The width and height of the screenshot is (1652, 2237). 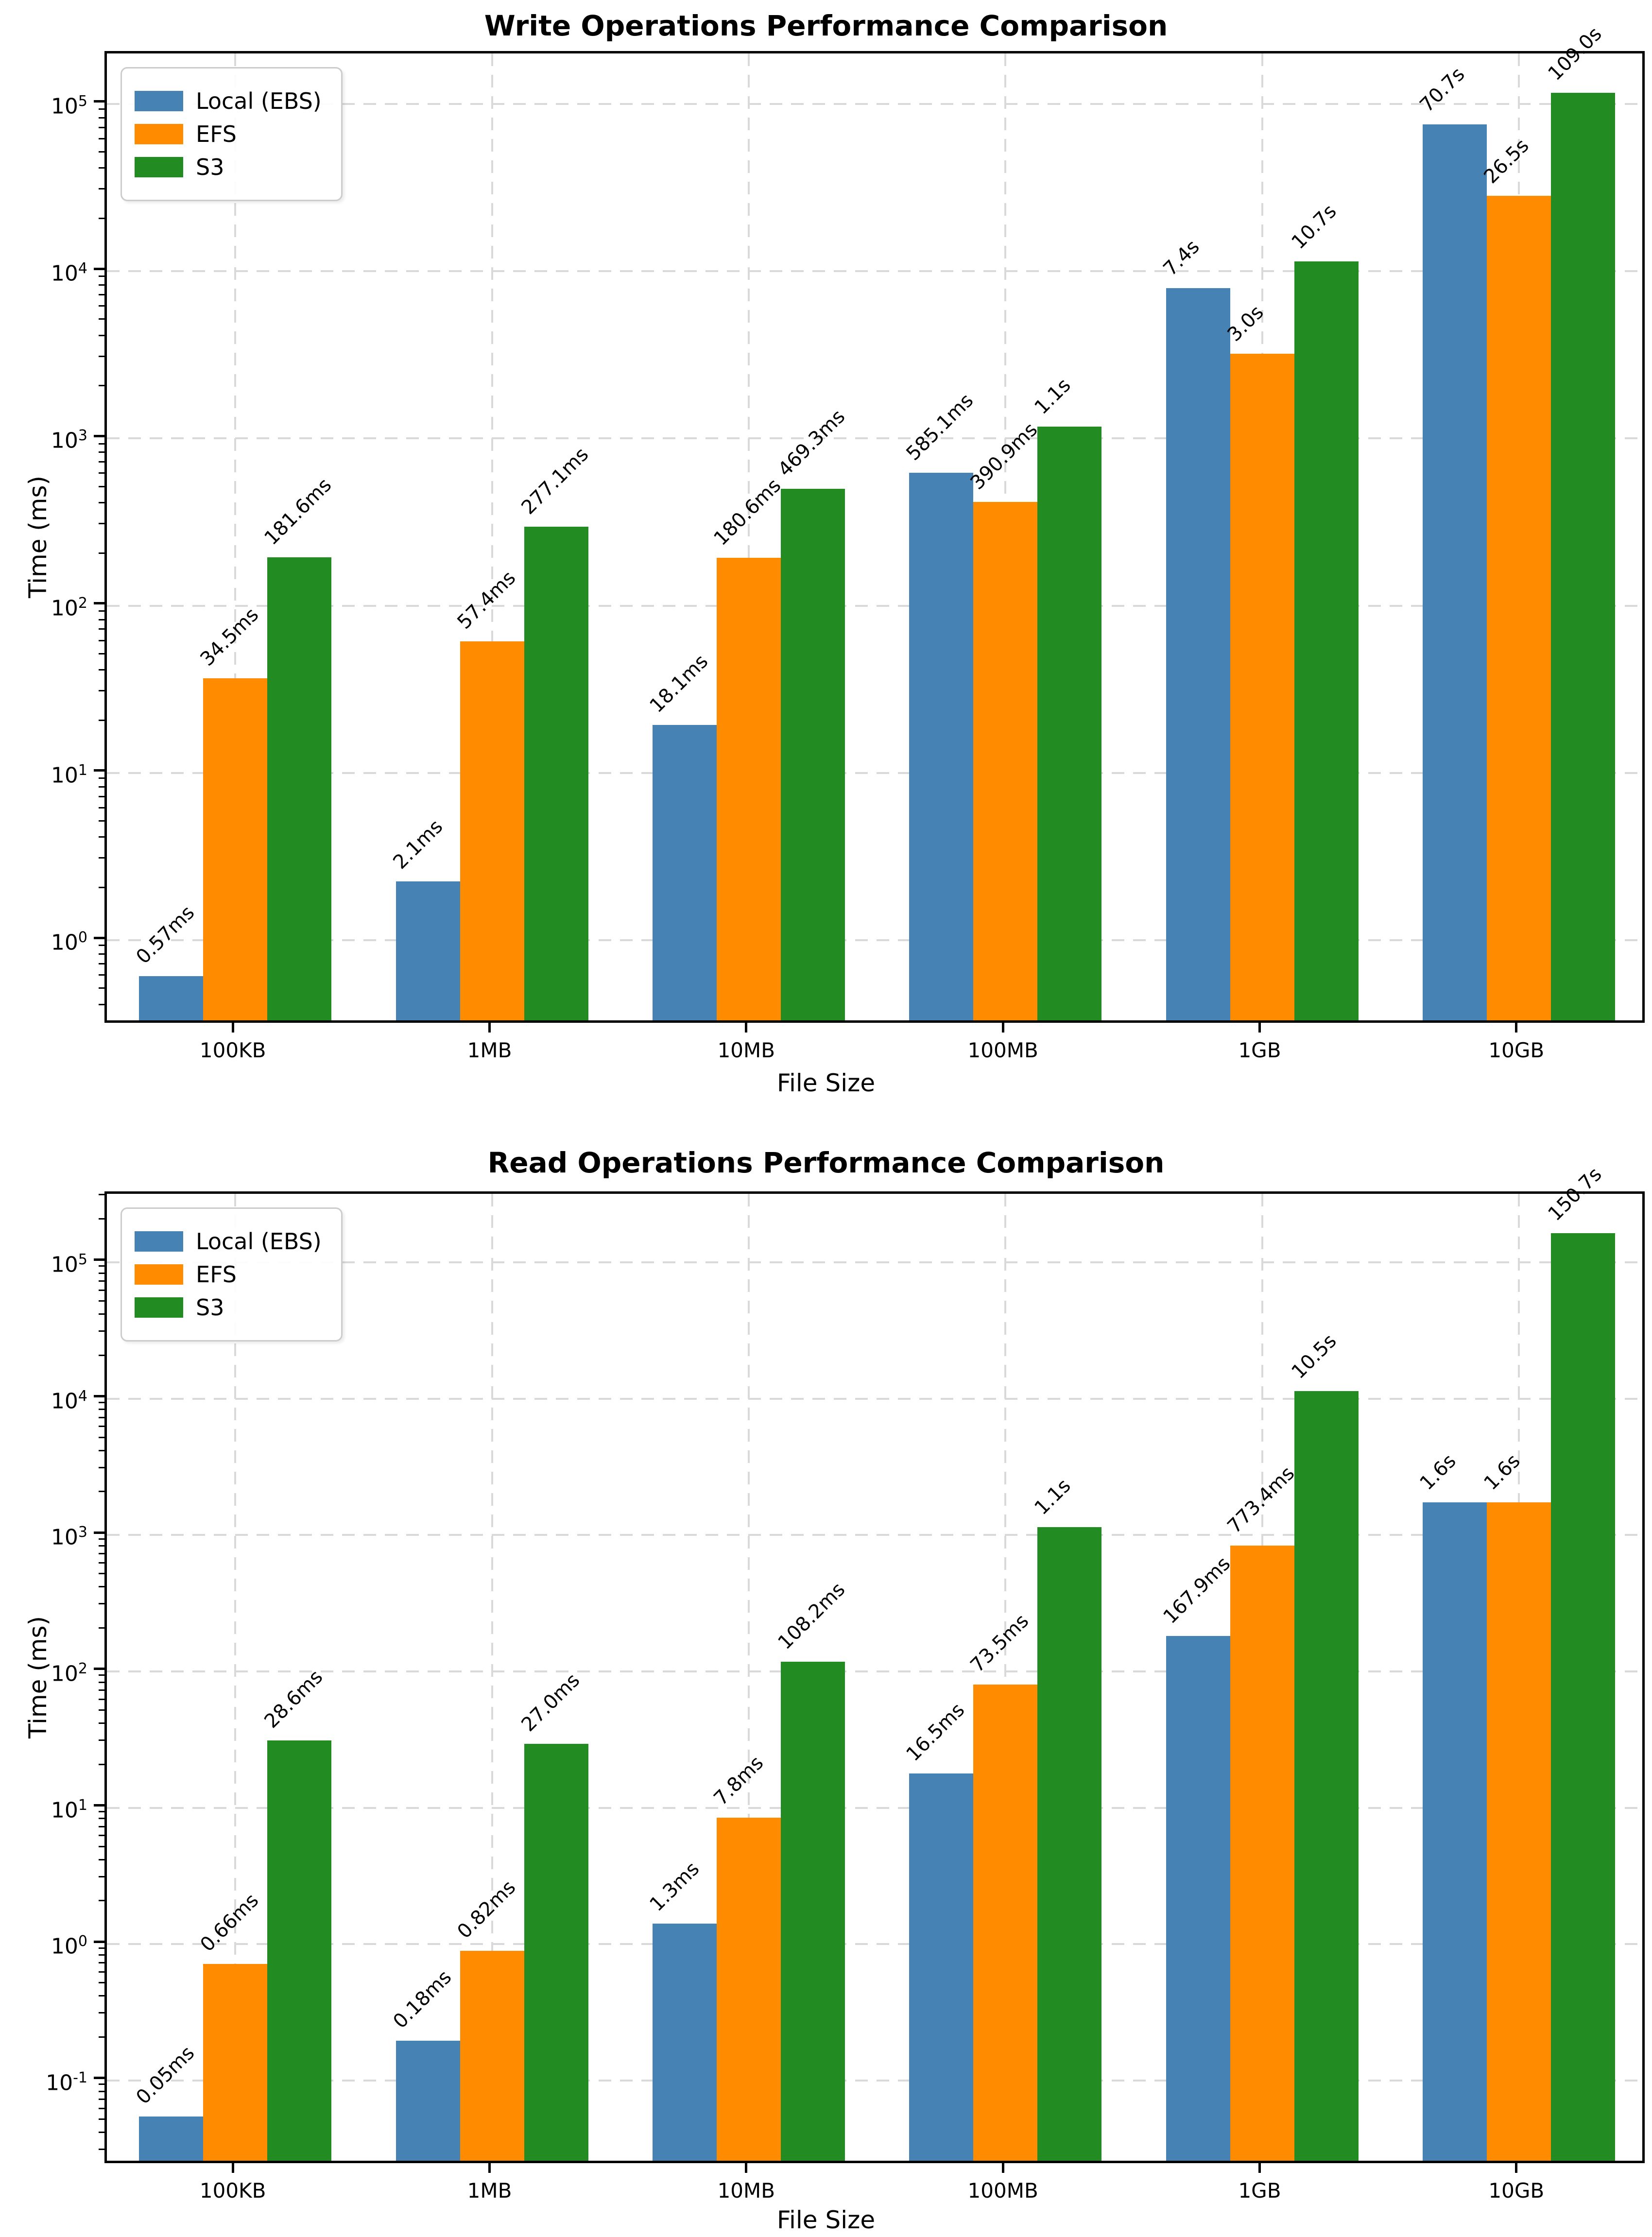 What do you see at coordinates (236, 1678) in the screenshot?
I see `gridline-v` at bounding box center [236, 1678].